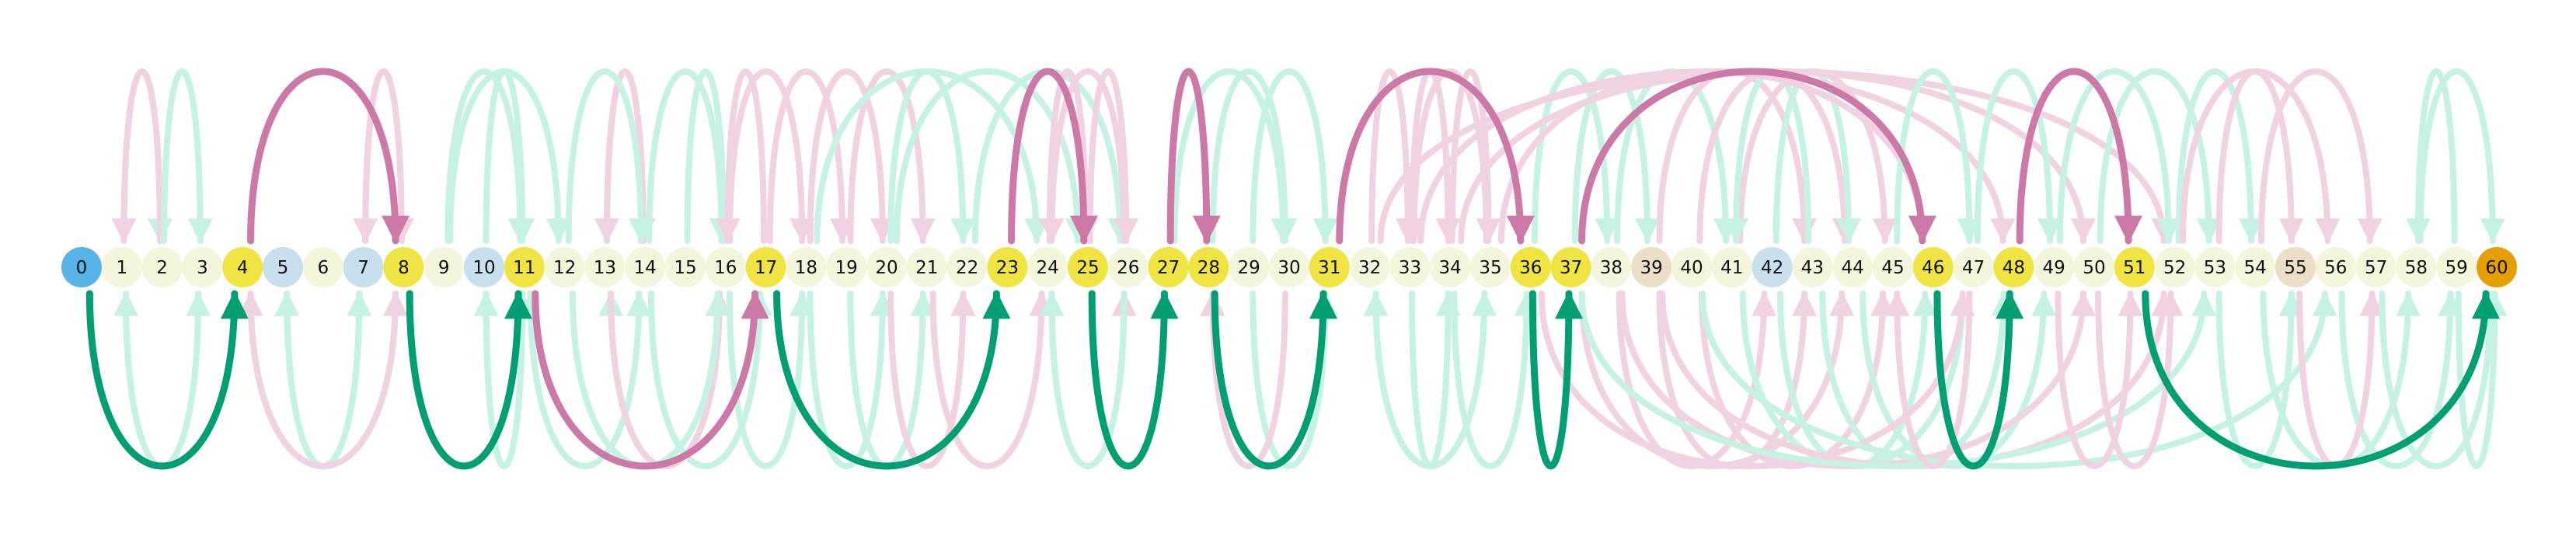 This screenshot has height=543, width=2576. I want to click on node-label-21: 21, so click(926, 268).